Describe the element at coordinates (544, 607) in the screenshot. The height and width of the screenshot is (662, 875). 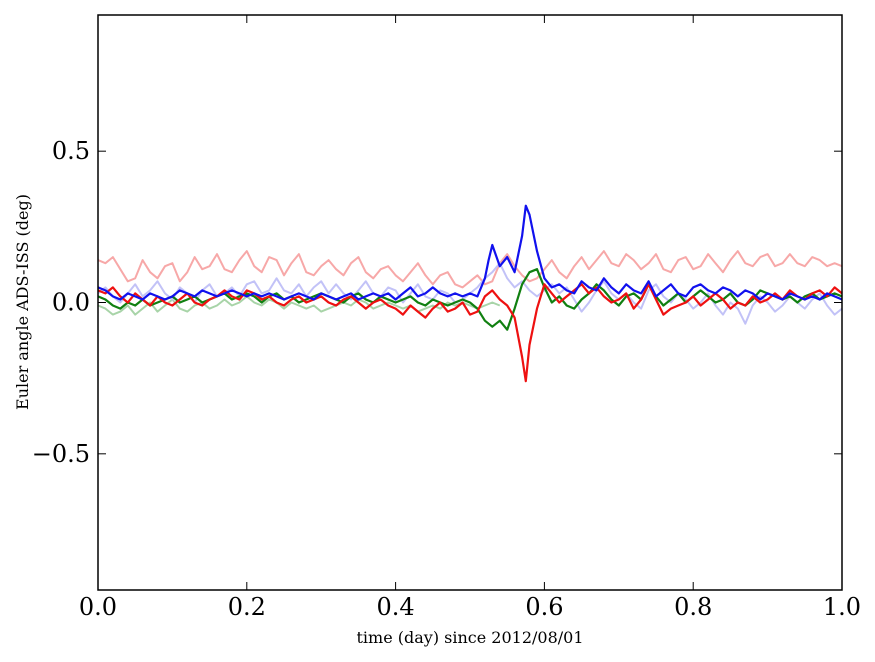
I see `x-tick-label-3: 0.6` at that location.